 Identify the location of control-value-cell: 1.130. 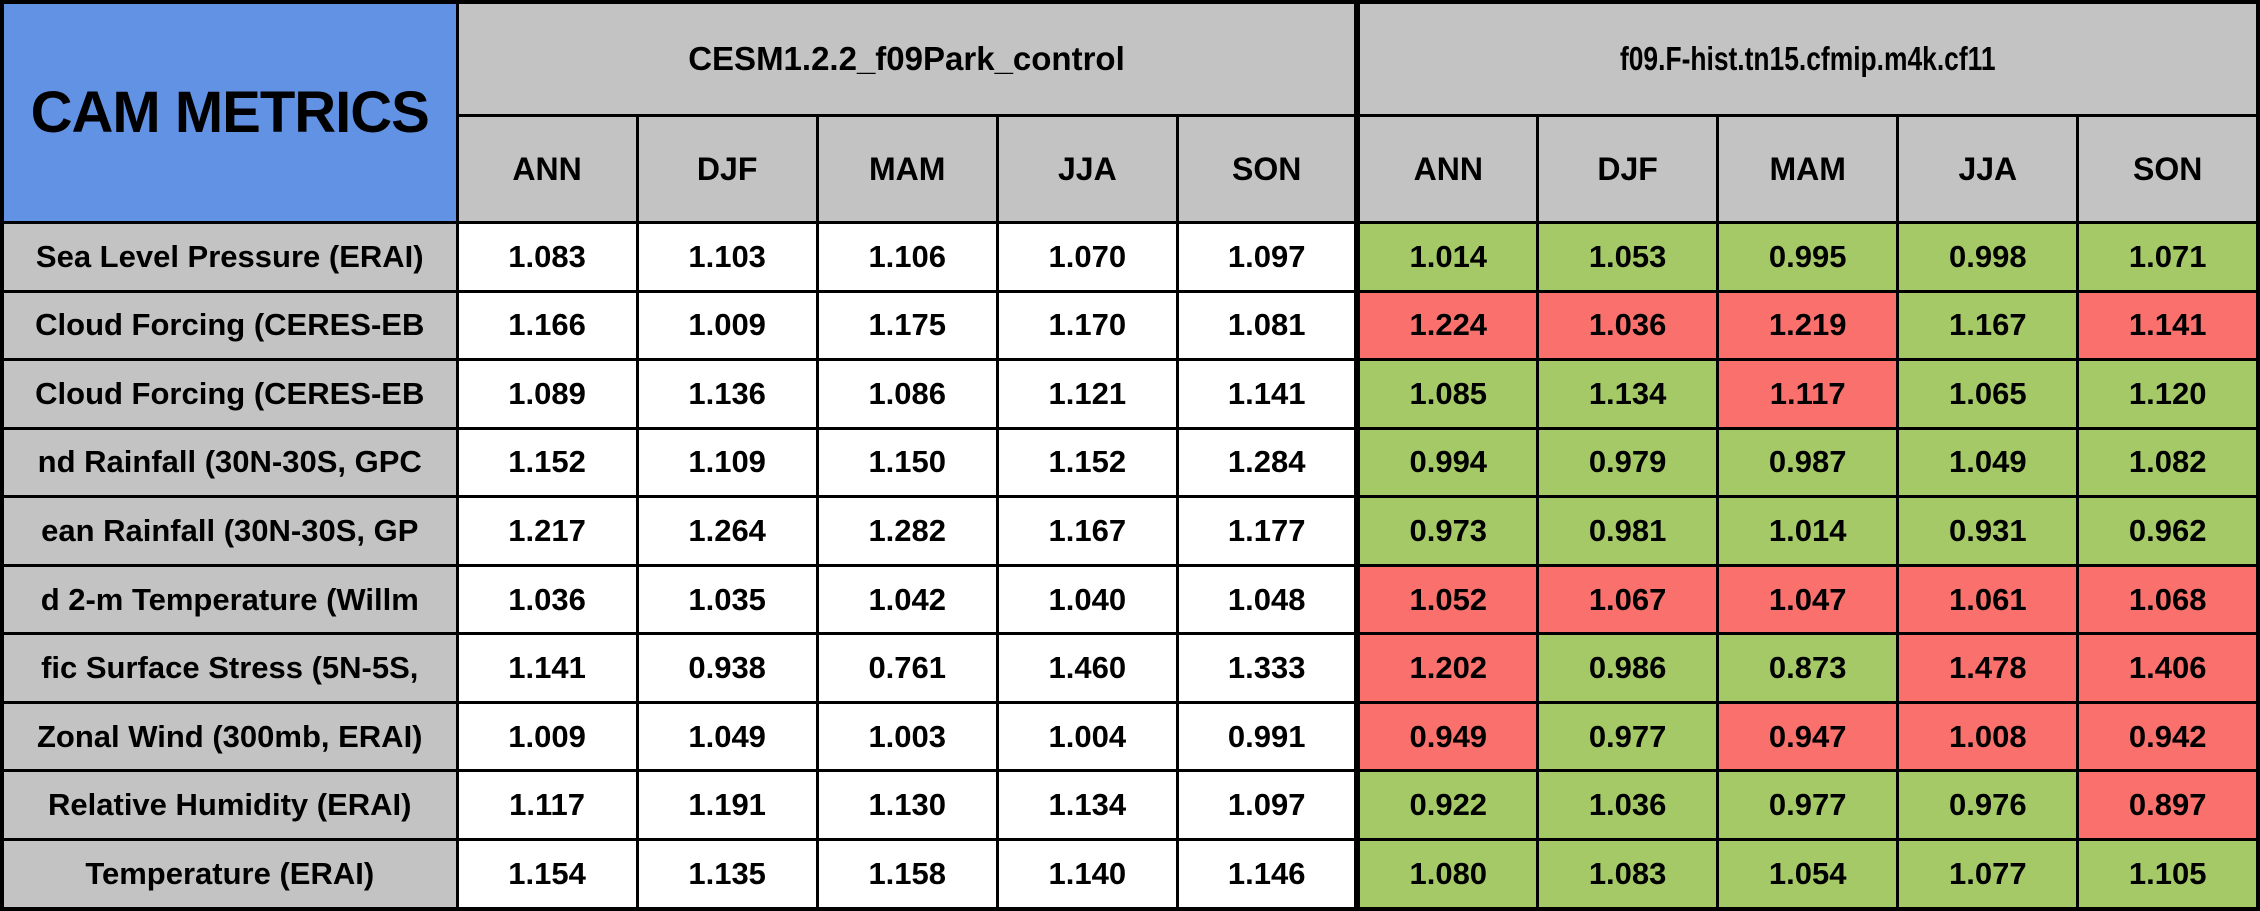
(907, 805).